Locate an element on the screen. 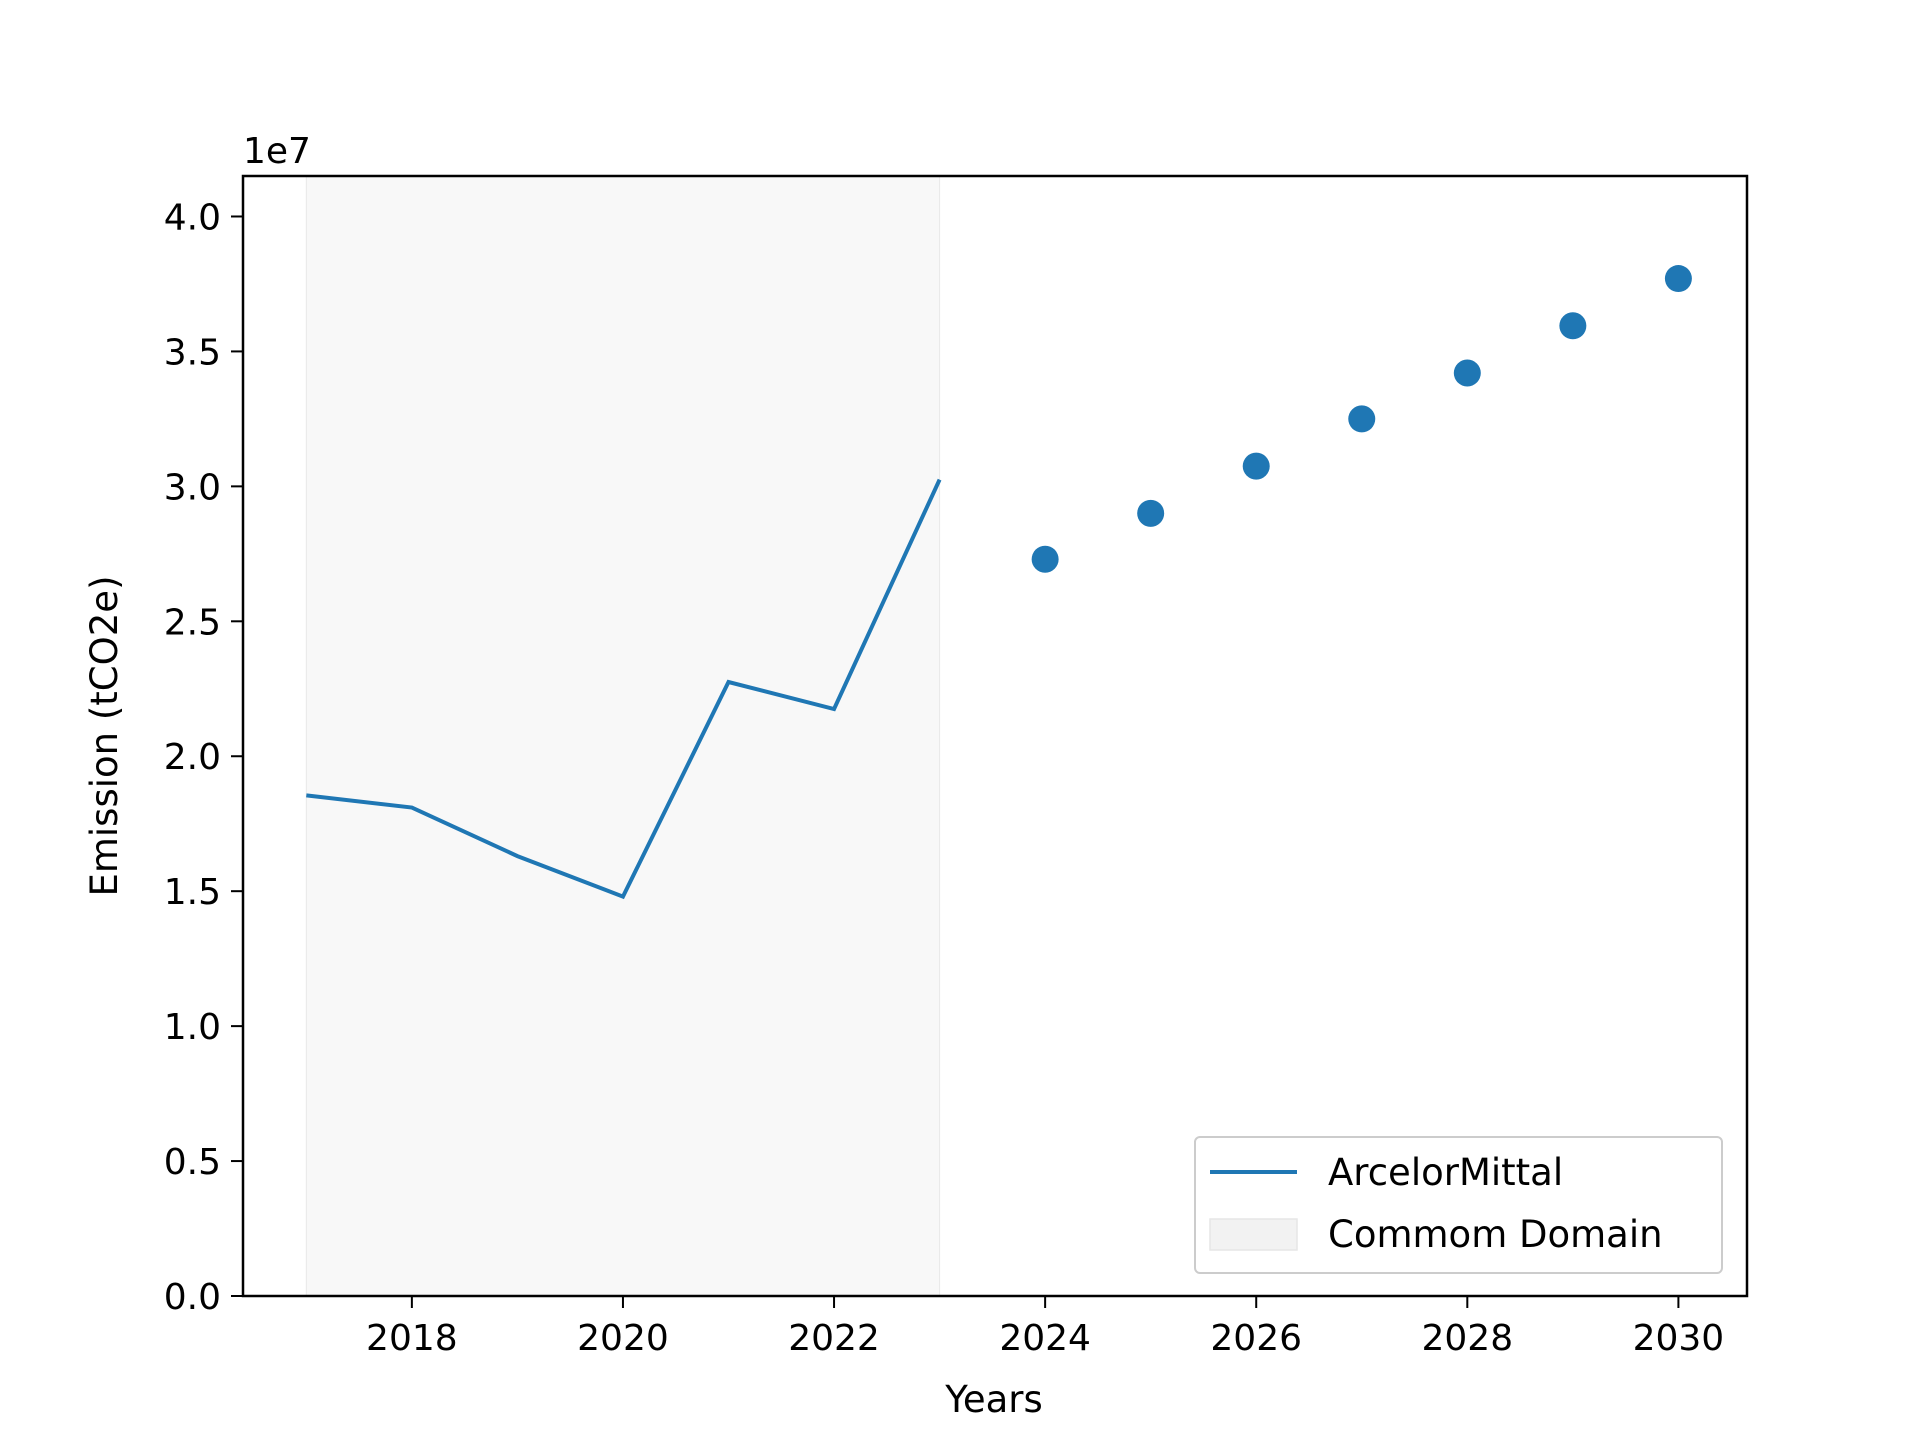 This screenshot has width=1920, height=1440. y-tick-label: 3.0 is located at coordinates (192, 487).